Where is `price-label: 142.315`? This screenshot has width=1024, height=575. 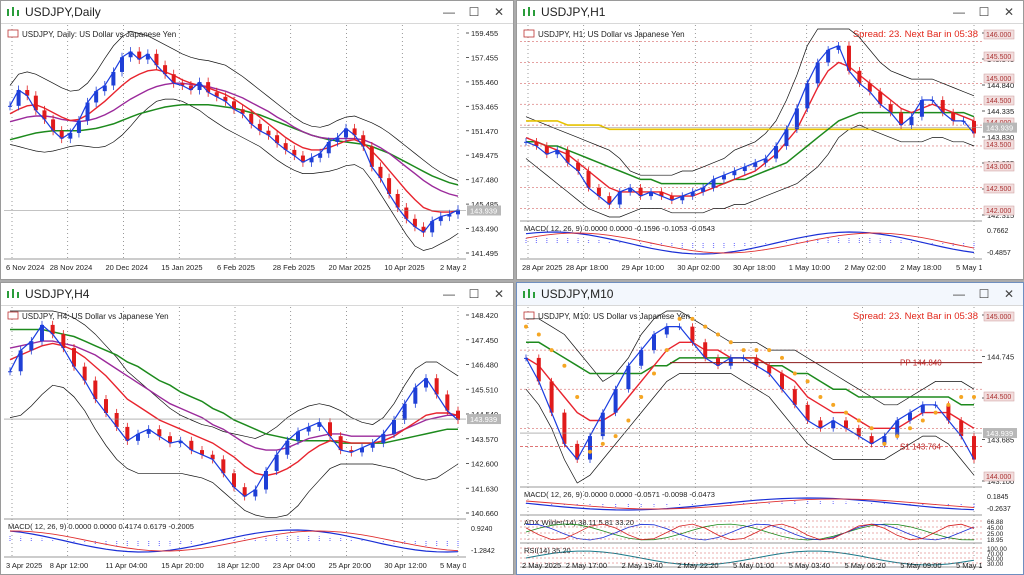 price-label: 142.315 is located at coordinates (1000, 215).